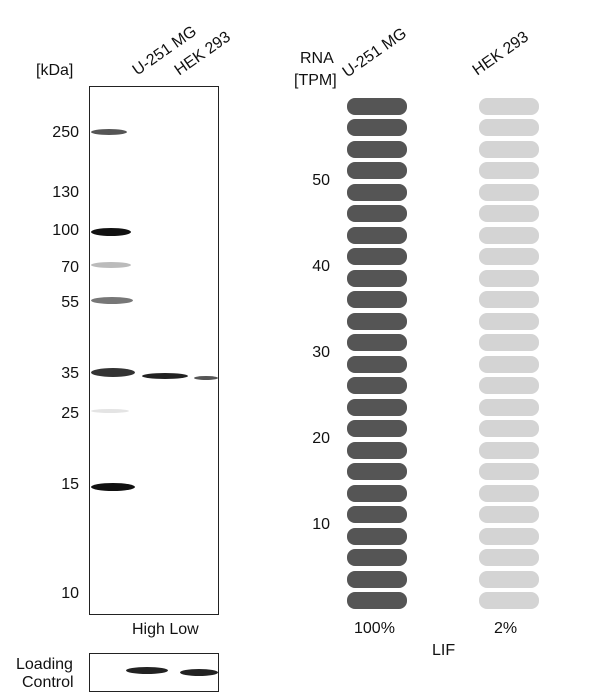  I want to click on loading-band-hek293, so click(199, 672).